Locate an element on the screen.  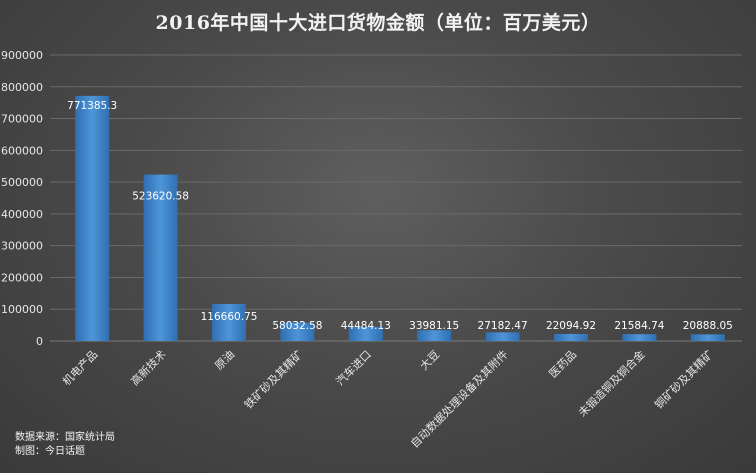
data-label: 58032.58 is located at coordinates (297, 326).